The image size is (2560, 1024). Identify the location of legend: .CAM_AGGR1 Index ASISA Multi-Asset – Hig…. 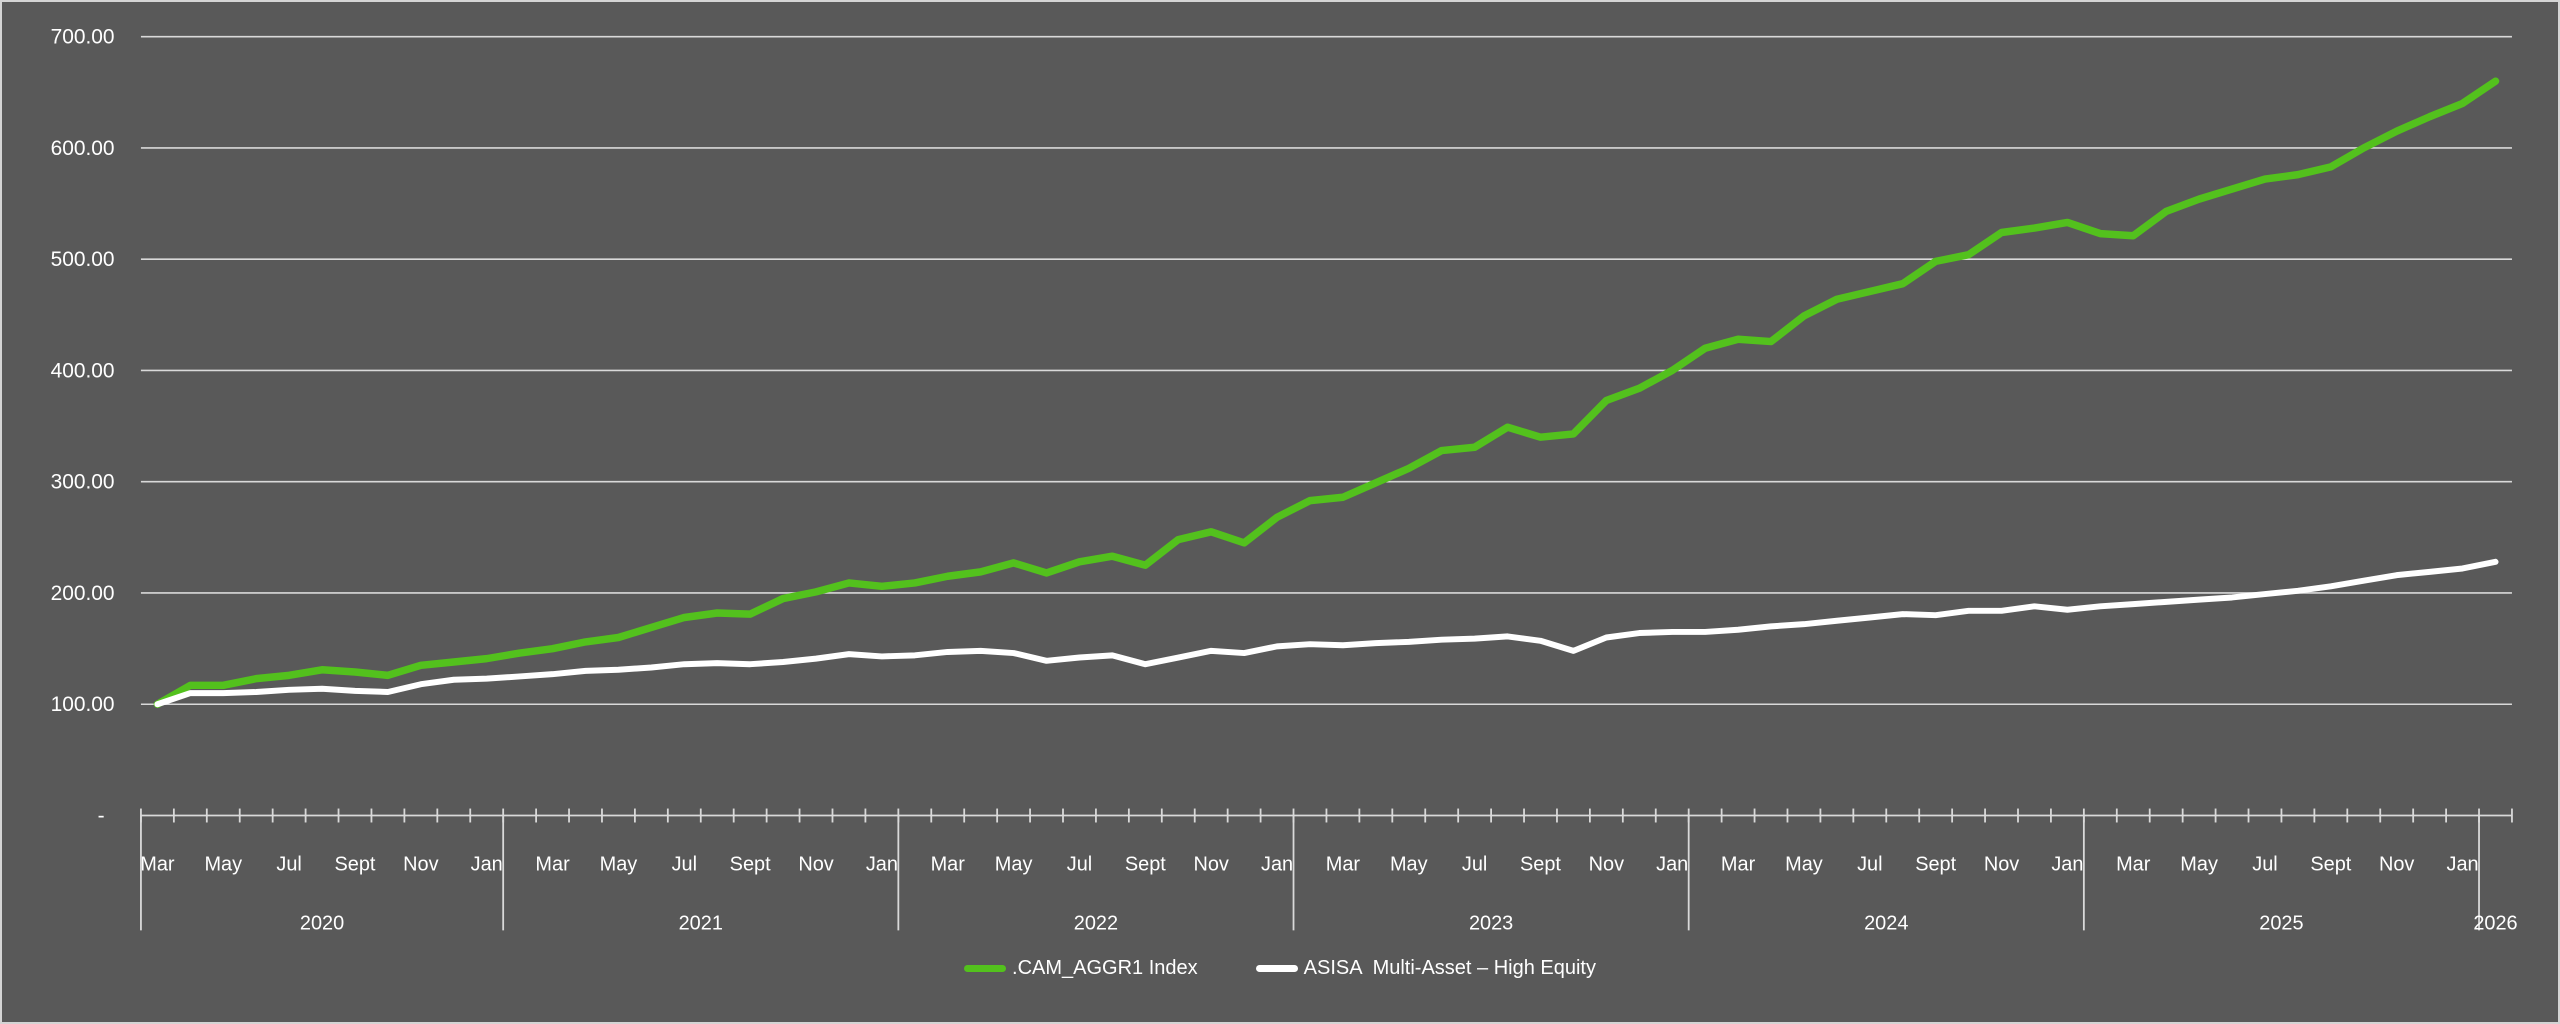
(1280, 968).